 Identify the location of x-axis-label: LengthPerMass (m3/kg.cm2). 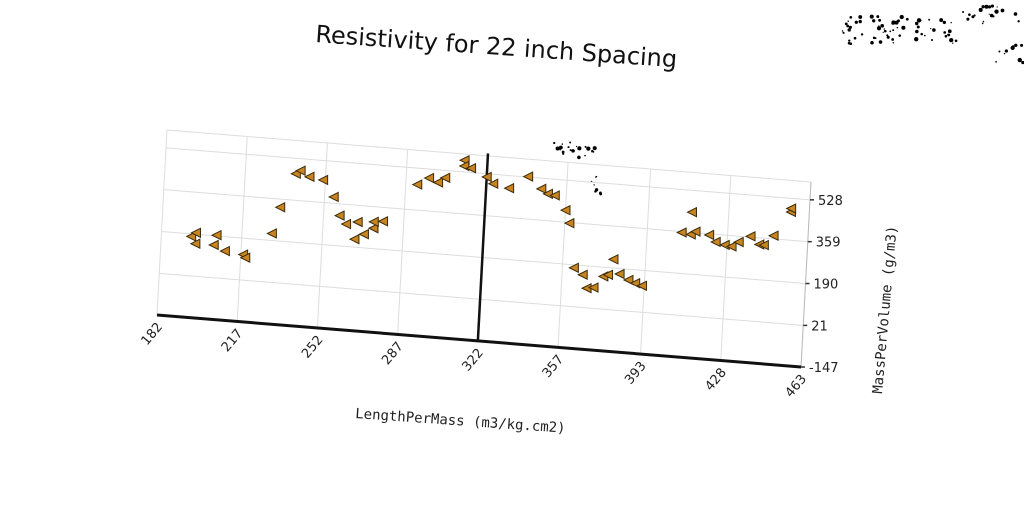
(460, 421).